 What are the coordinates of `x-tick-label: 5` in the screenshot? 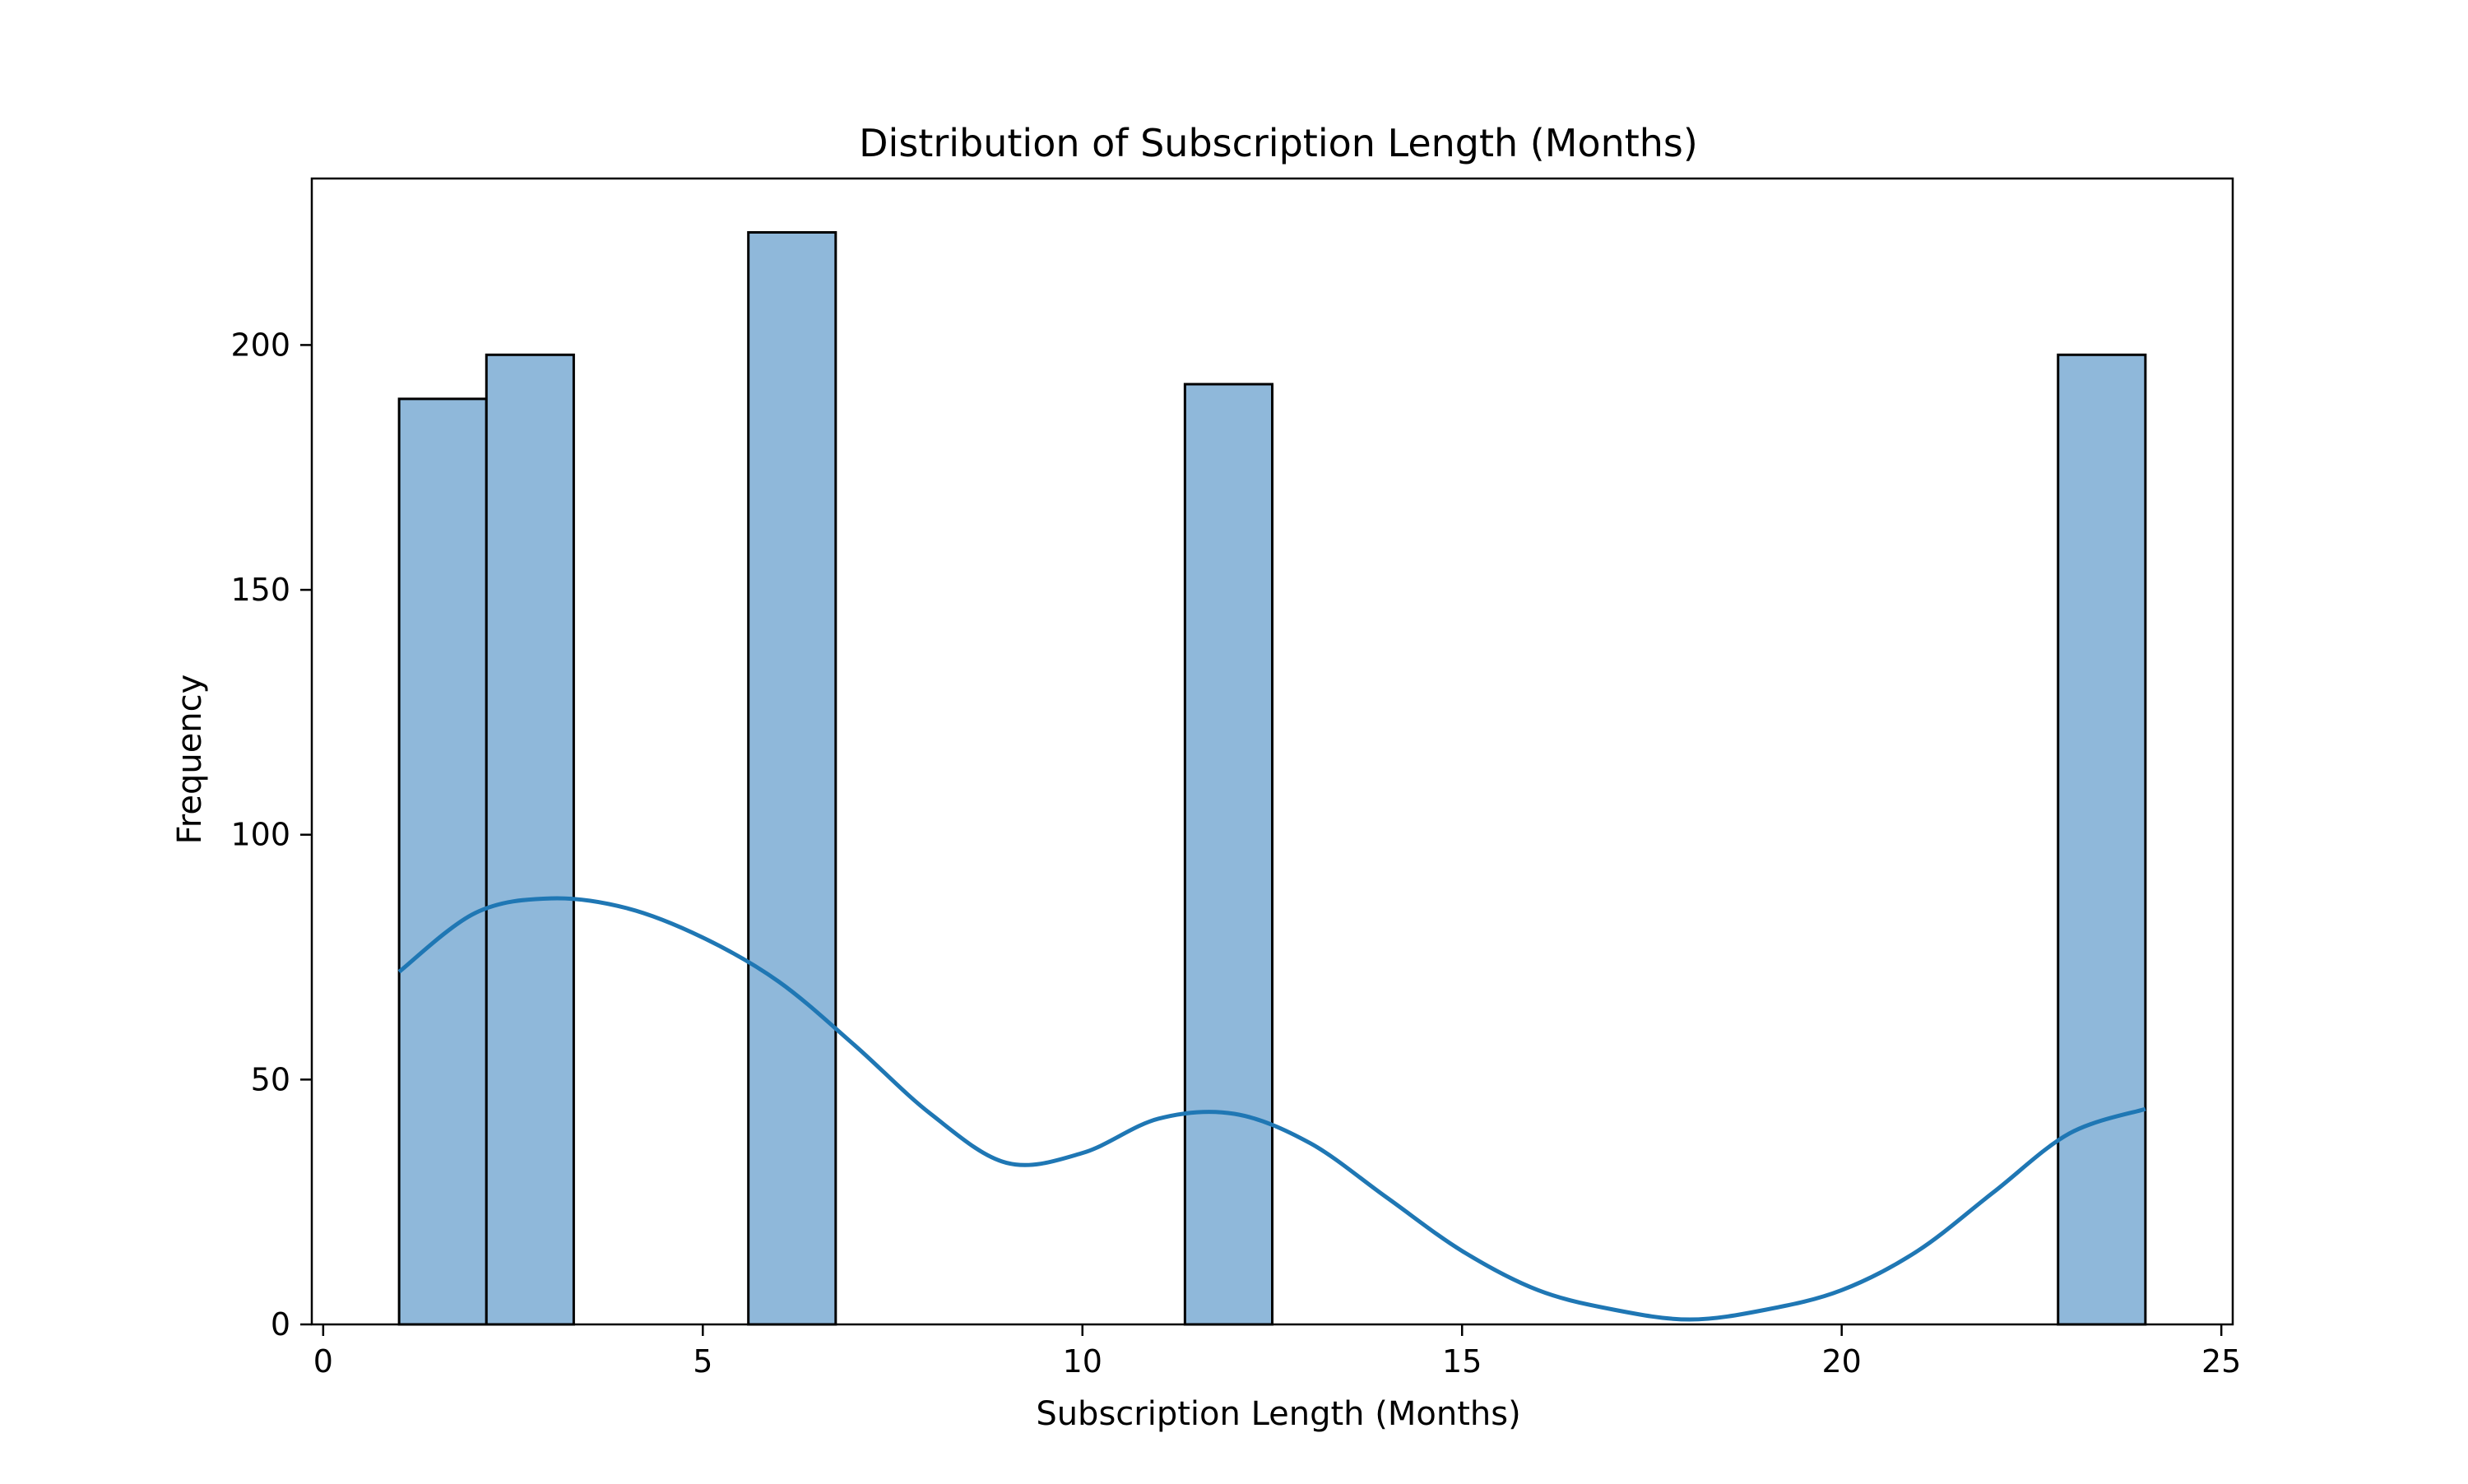 It's located at (702, 1361).